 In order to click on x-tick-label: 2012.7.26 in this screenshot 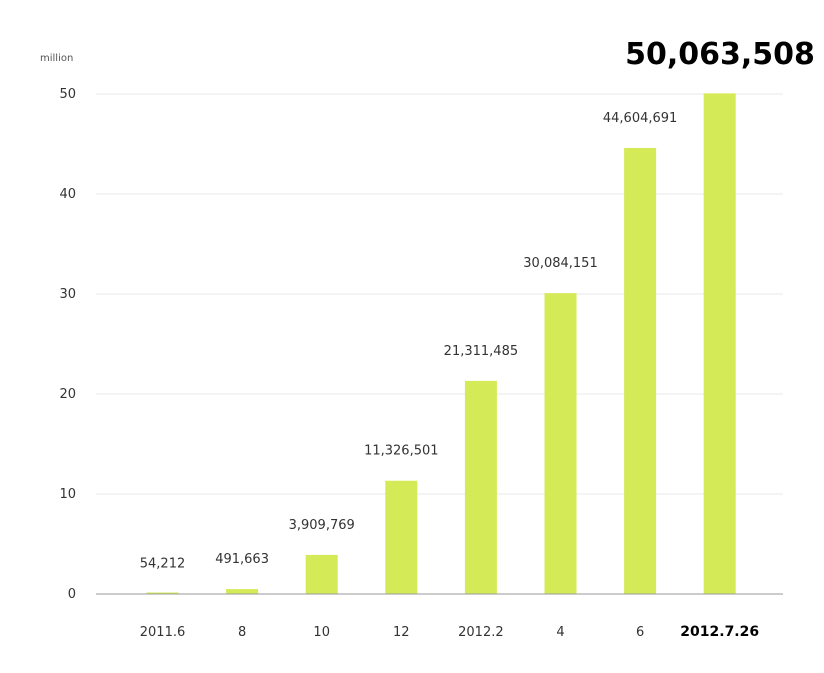, I will do `click(719, 632)`.